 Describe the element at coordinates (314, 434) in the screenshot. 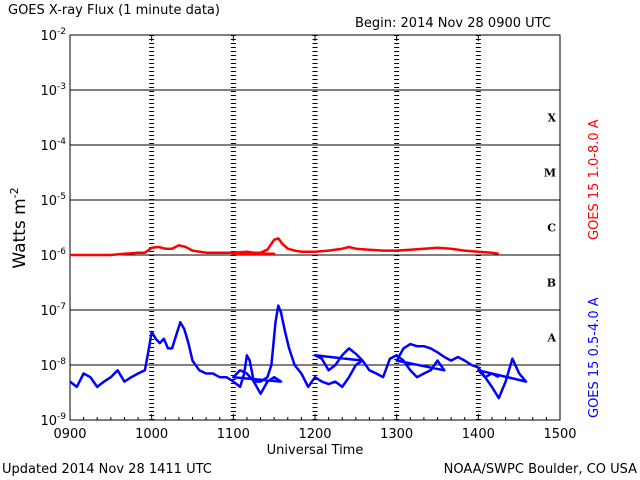

I see `x-tick-label: 1200` at that location.